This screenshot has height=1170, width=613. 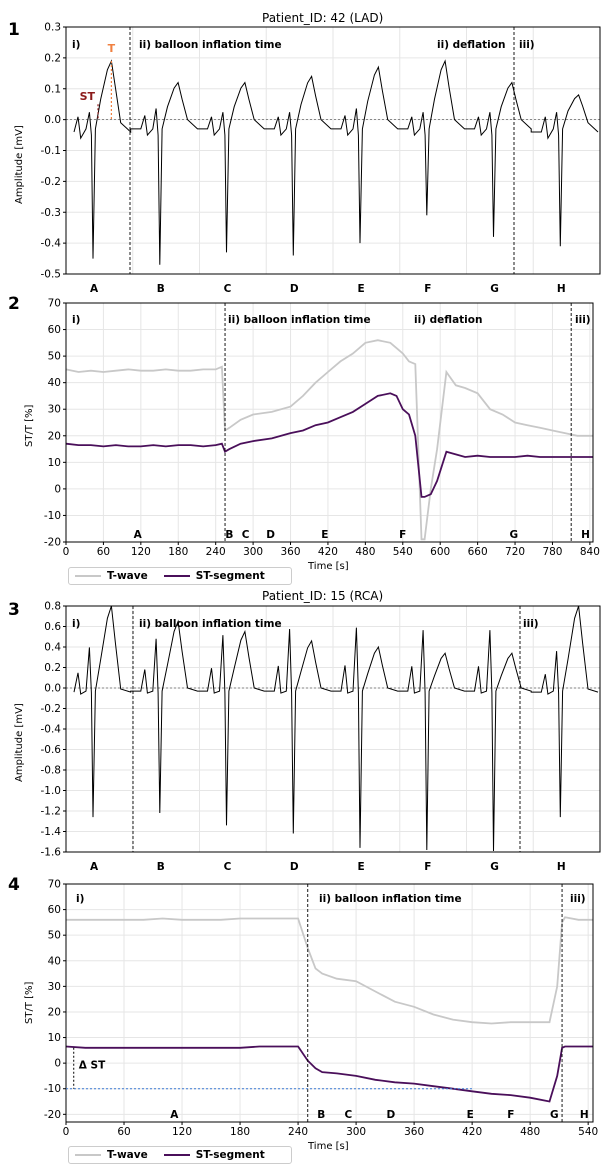 I want to click on x-tick-label: 240, so click(x=298, y=1132).